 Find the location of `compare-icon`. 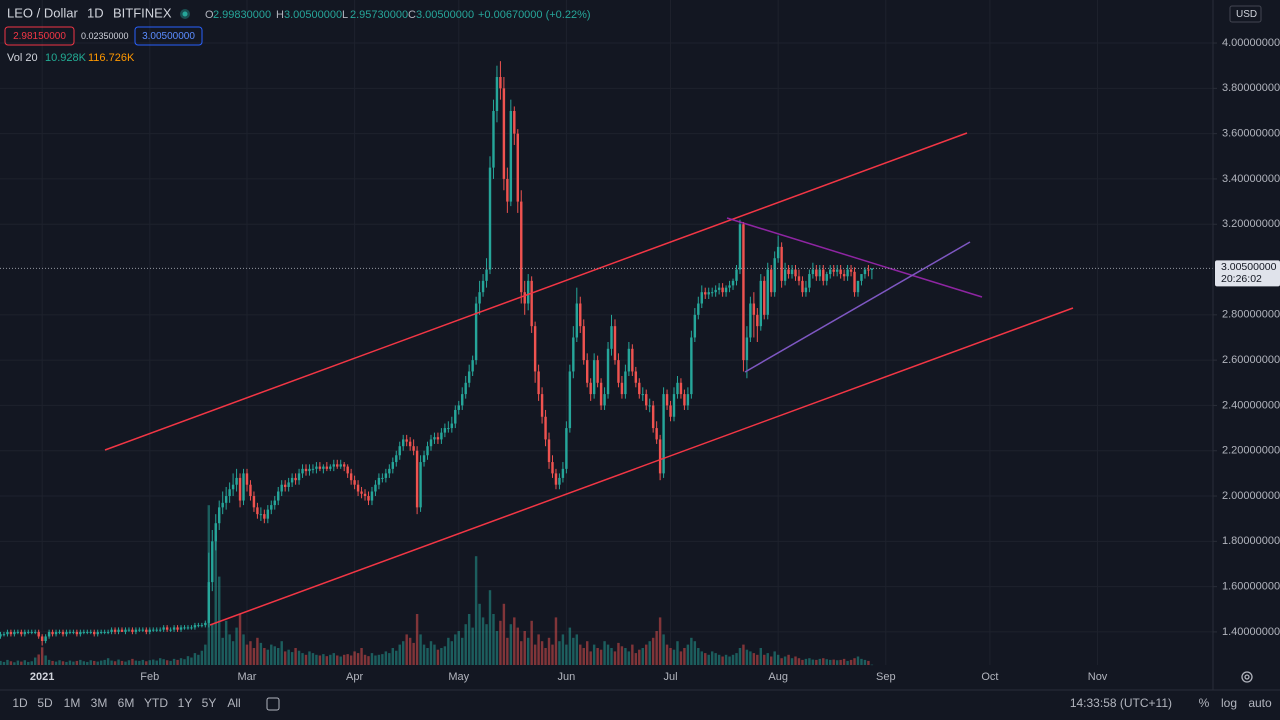

compare-icon is located at coordinates (273, 704).